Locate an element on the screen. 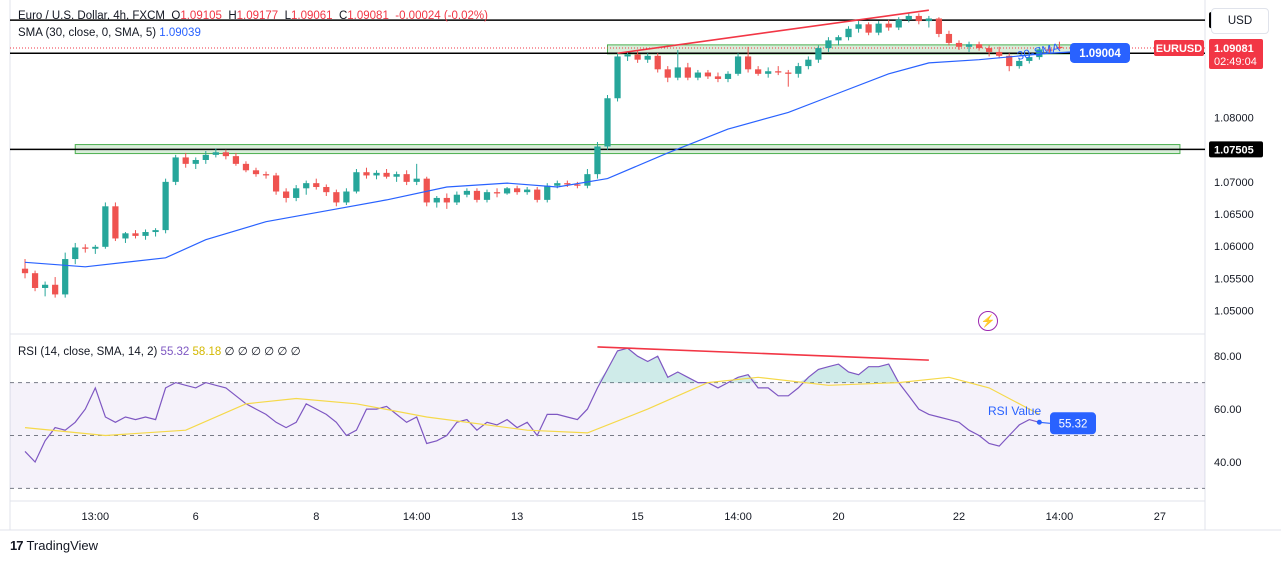 This screenshot has height=564, width=1281. time-tick-label: 8 is located at coordinates (316, 517).